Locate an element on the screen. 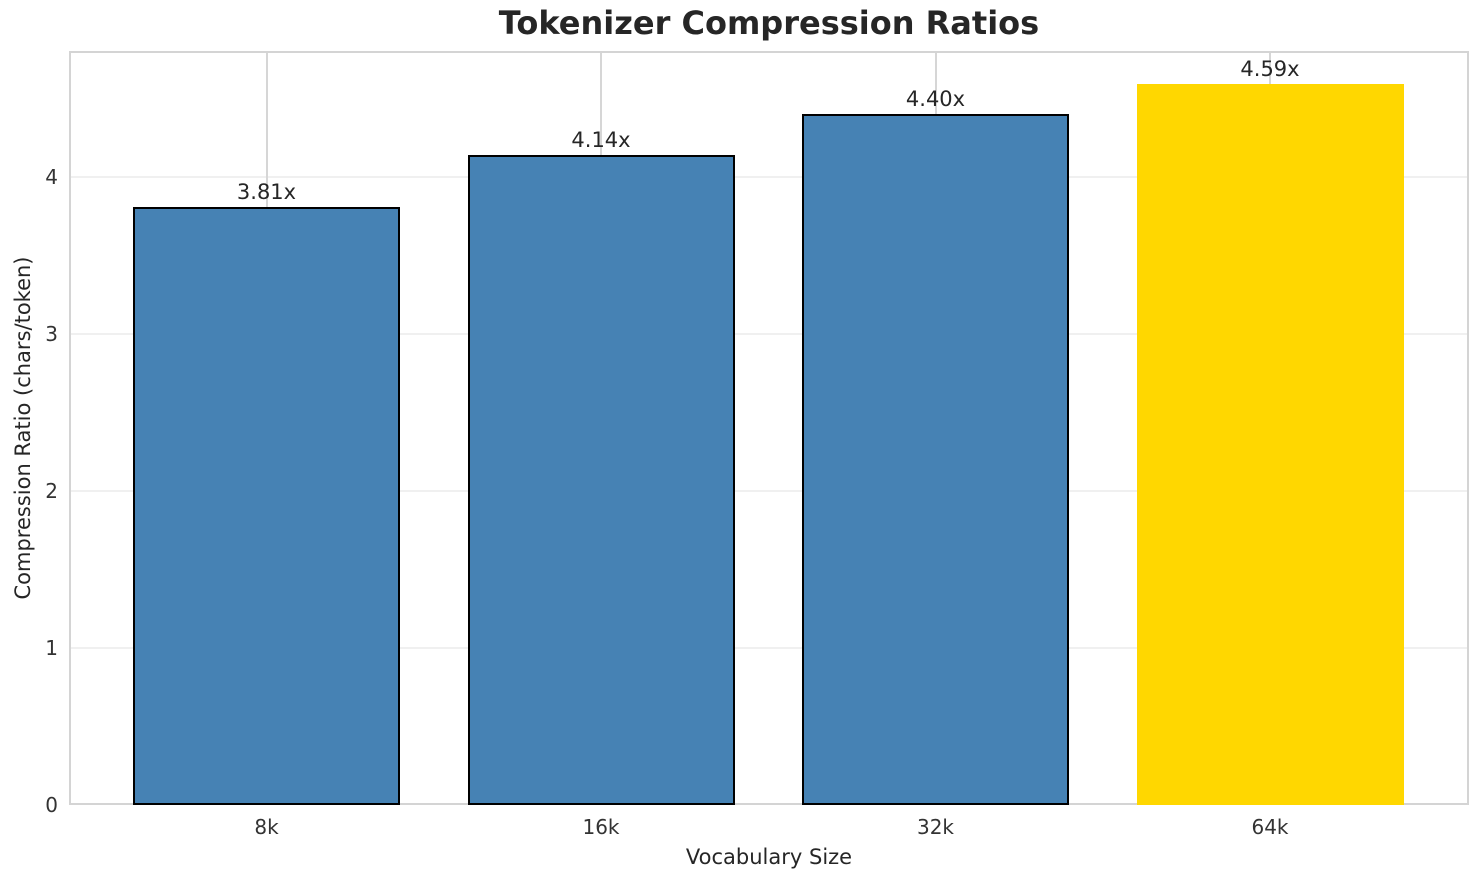 The image size is (1483, 885). y-tick-label: 0 is located at coordinates (51, 805).